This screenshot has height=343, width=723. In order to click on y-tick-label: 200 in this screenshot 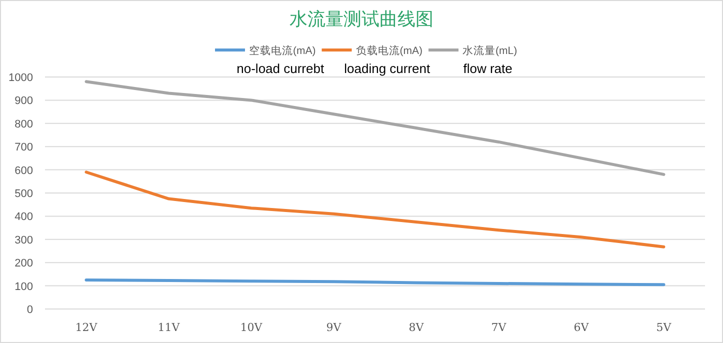, I will do `click(23, 264)`.